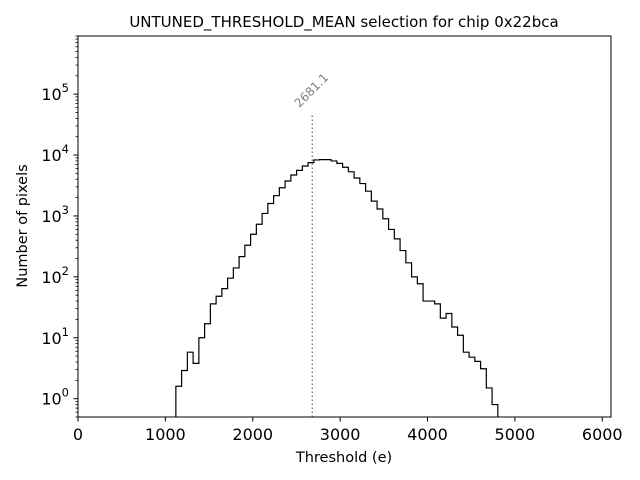  Describe the element at coordinates (602, 434) in the screenshot. I see `x-tick-label: 6000` at that location.